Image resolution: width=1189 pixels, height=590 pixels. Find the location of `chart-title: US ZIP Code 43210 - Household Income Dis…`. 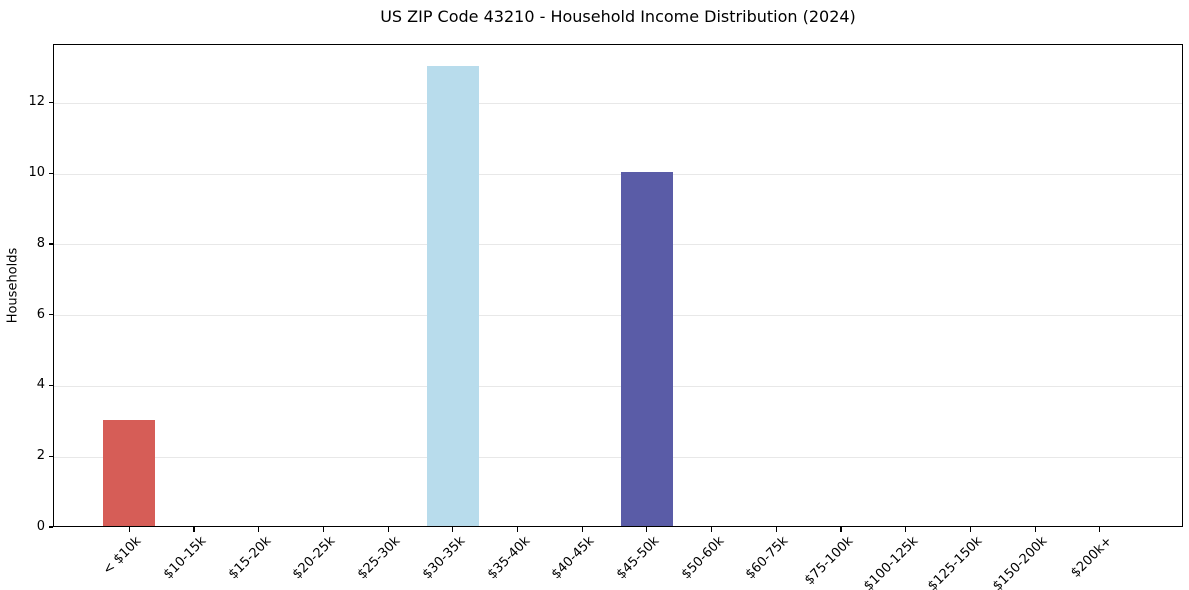

chart-title: US ZIP Code 43210 - Household Income Dis… is located at coordinates (618, 16).